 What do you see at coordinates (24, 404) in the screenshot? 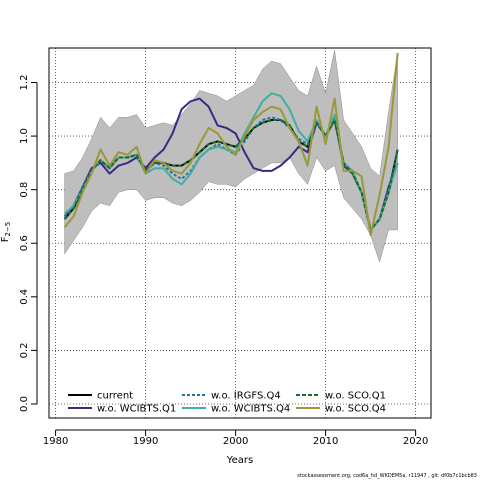
I see `y-tick-label-0: 0.0` at bounding box center [24, 404].